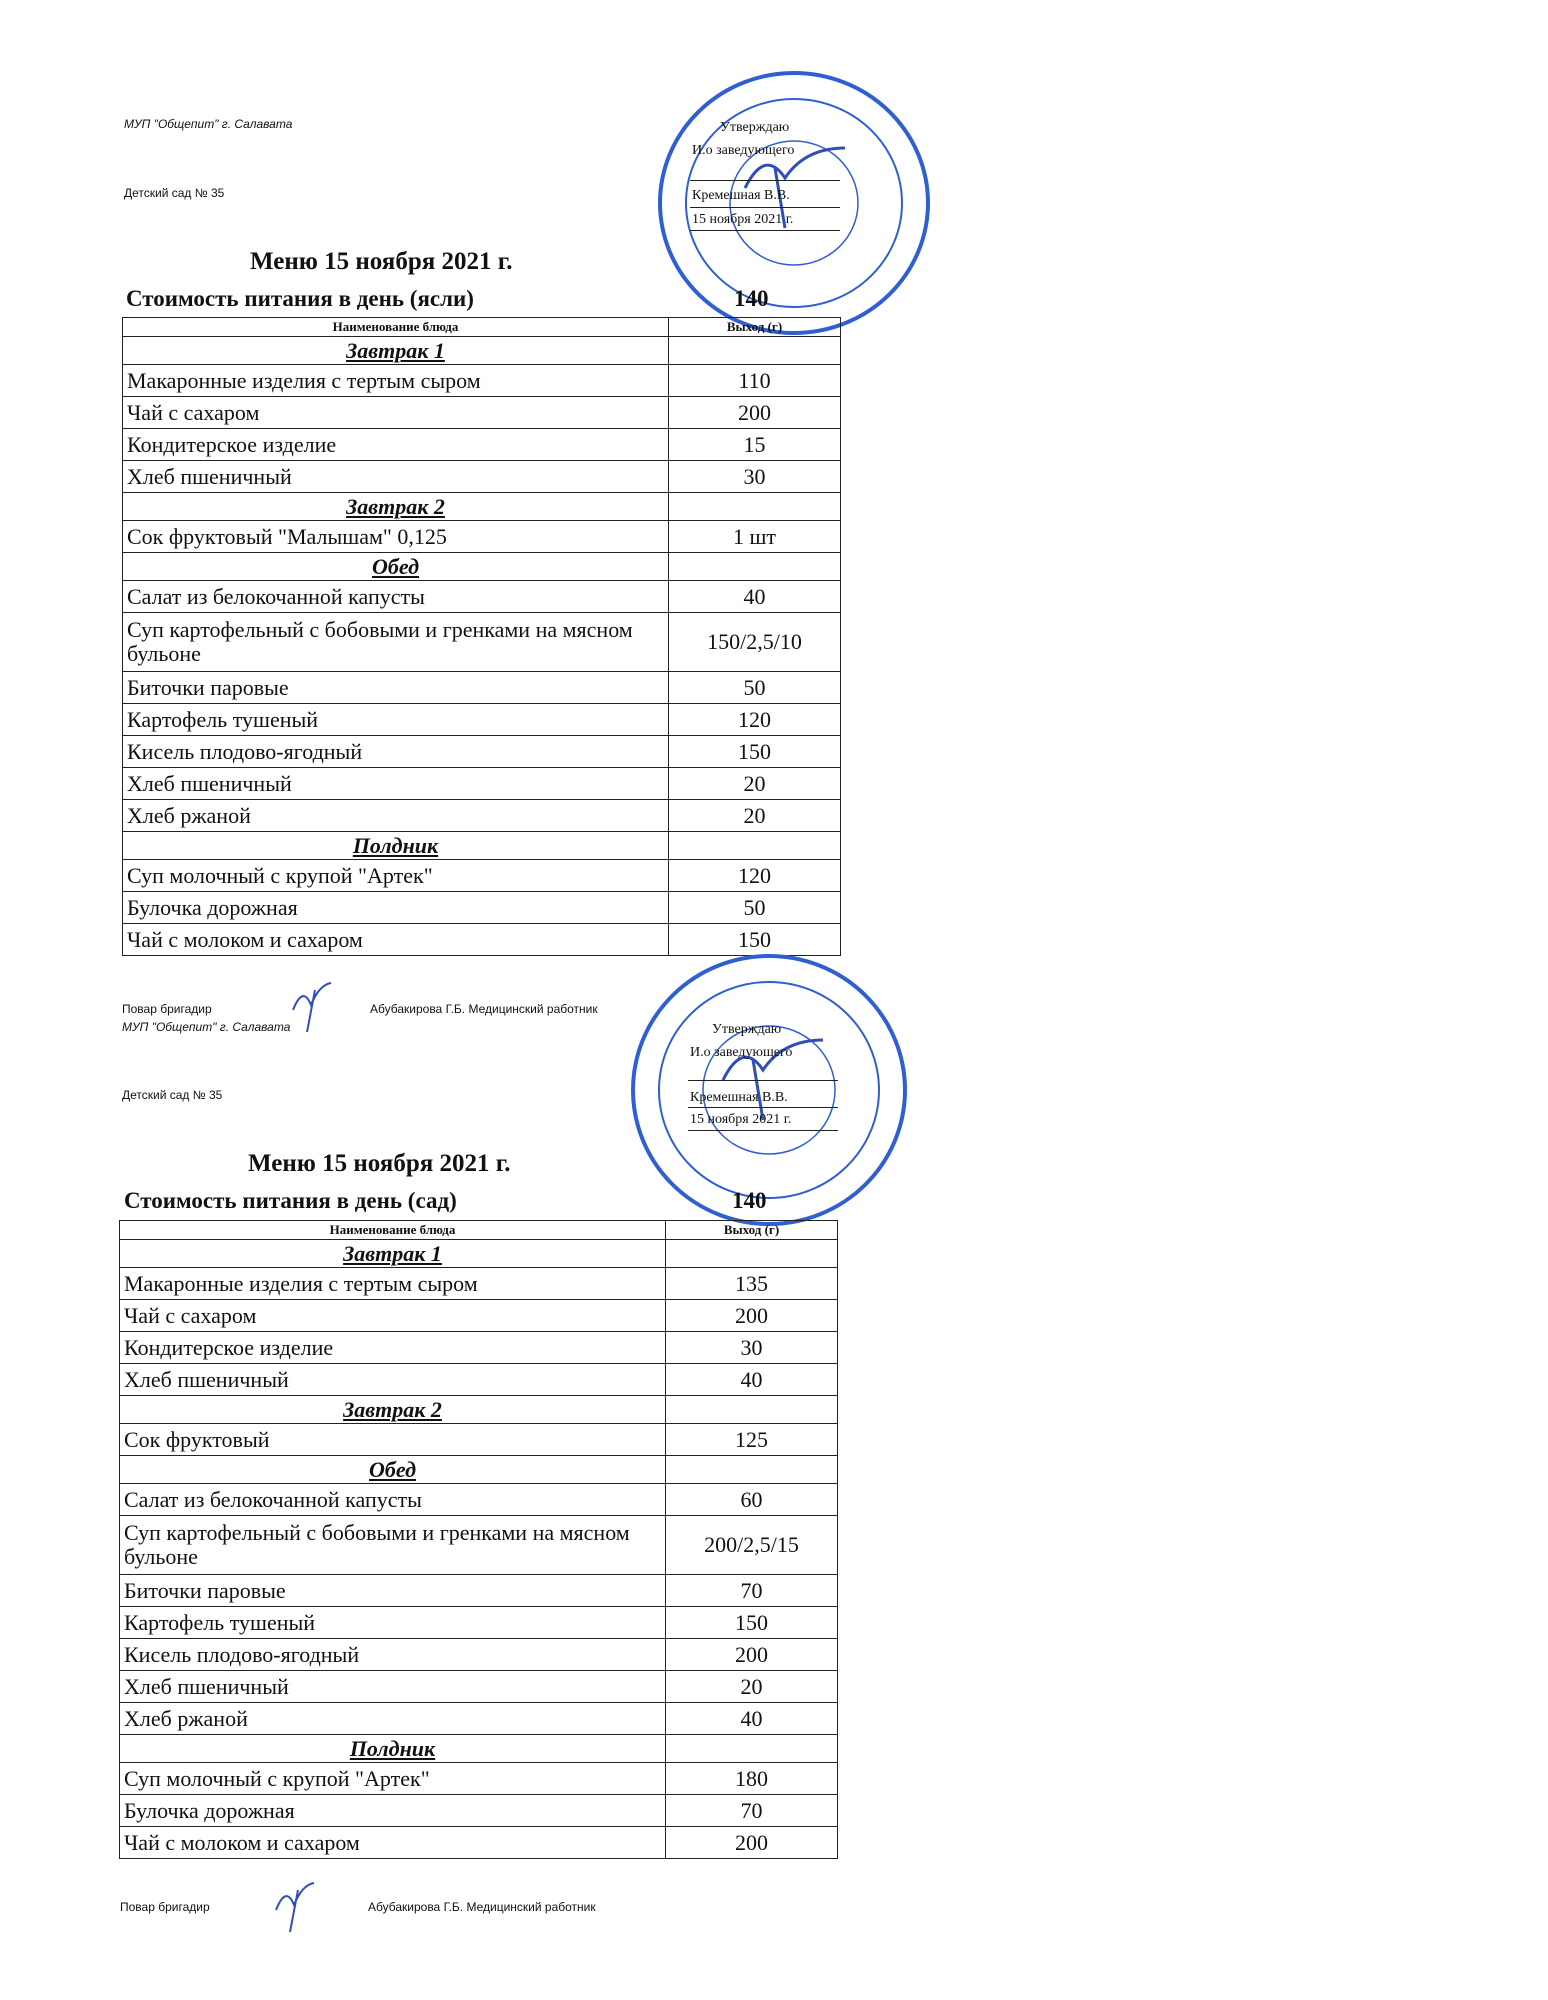  I want to click on table-row: Суп молочный с крупой "Артек" 180, so click(478, 1778).